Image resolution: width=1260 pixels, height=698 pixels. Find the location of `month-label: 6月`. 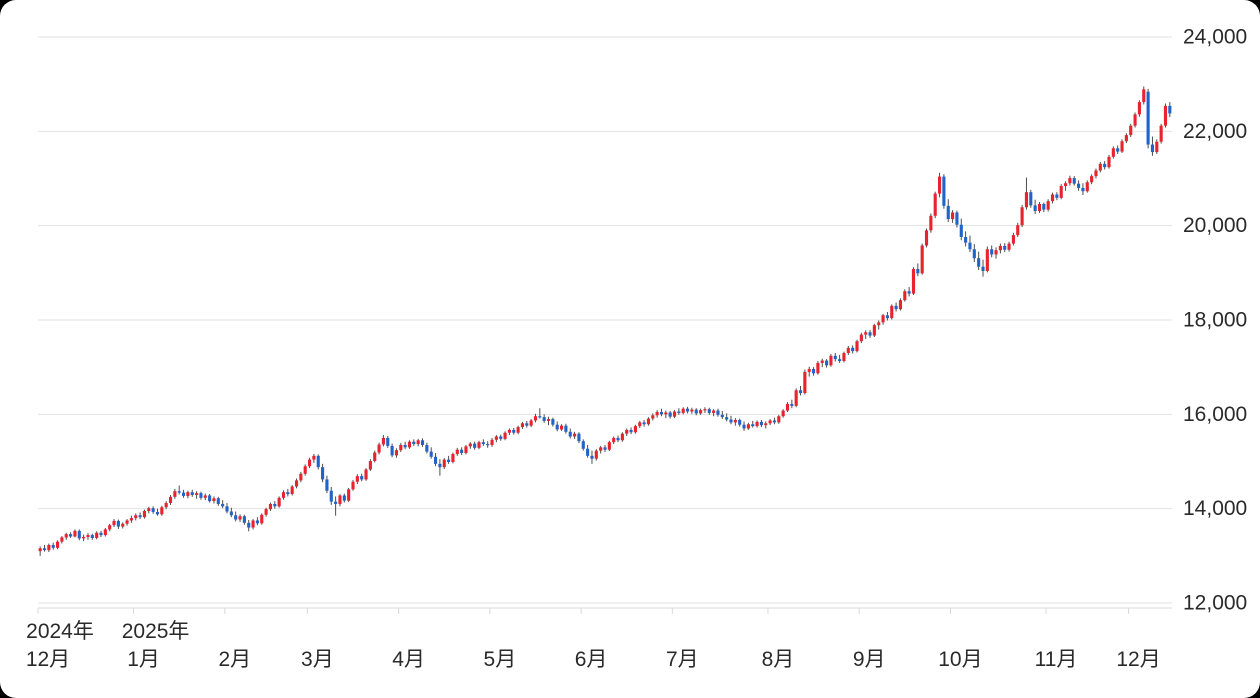

month-label: 6月 is located at coordinates (591, 659).